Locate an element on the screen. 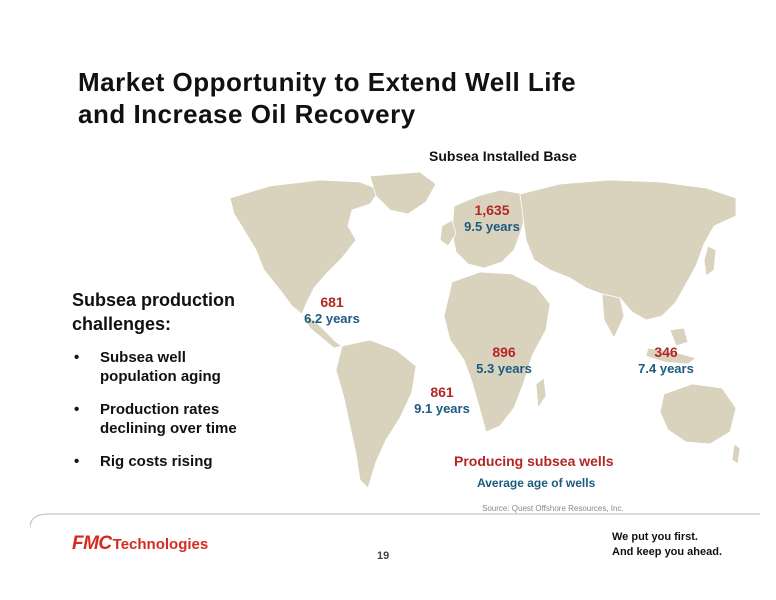 The width and height of the screenshot is (776, 600). region-count: 346 is located at coordinates (666, 352).